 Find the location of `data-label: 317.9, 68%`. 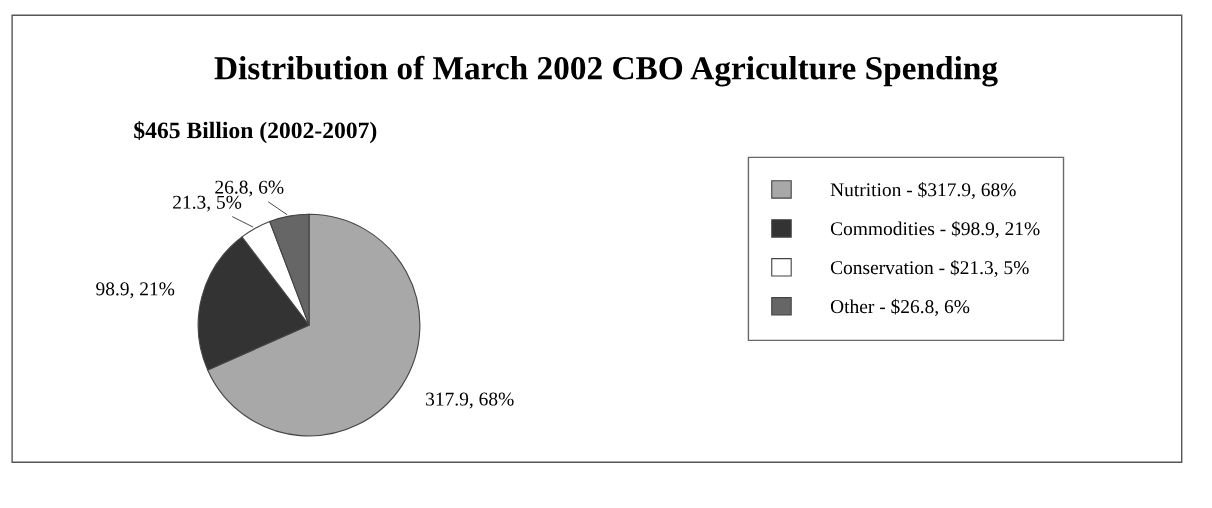

data-label: 317.9, 68% is located at coordinates (470, 400).